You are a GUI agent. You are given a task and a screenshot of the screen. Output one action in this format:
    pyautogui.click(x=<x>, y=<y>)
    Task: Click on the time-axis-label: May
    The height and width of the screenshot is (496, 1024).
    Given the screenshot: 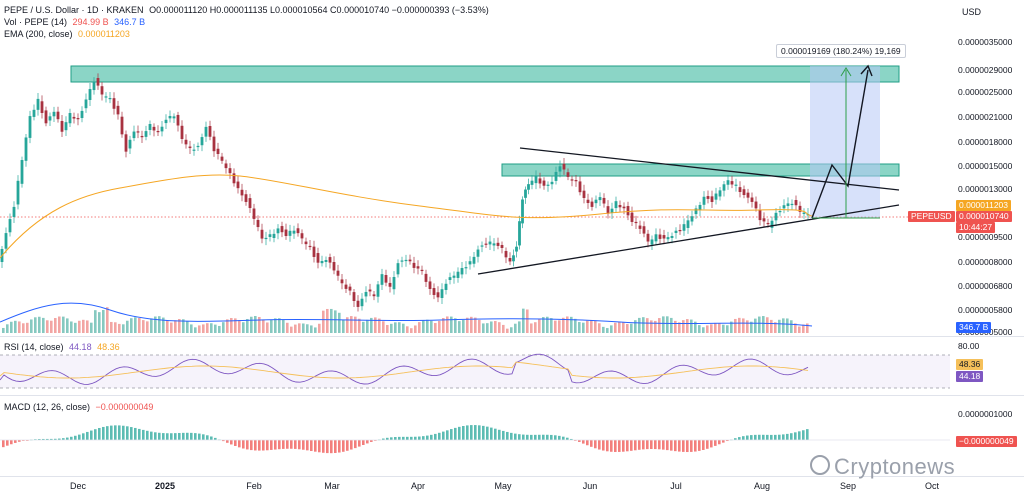 What is the action you would take?
    pyautogui.click(x=503, y=486)
    